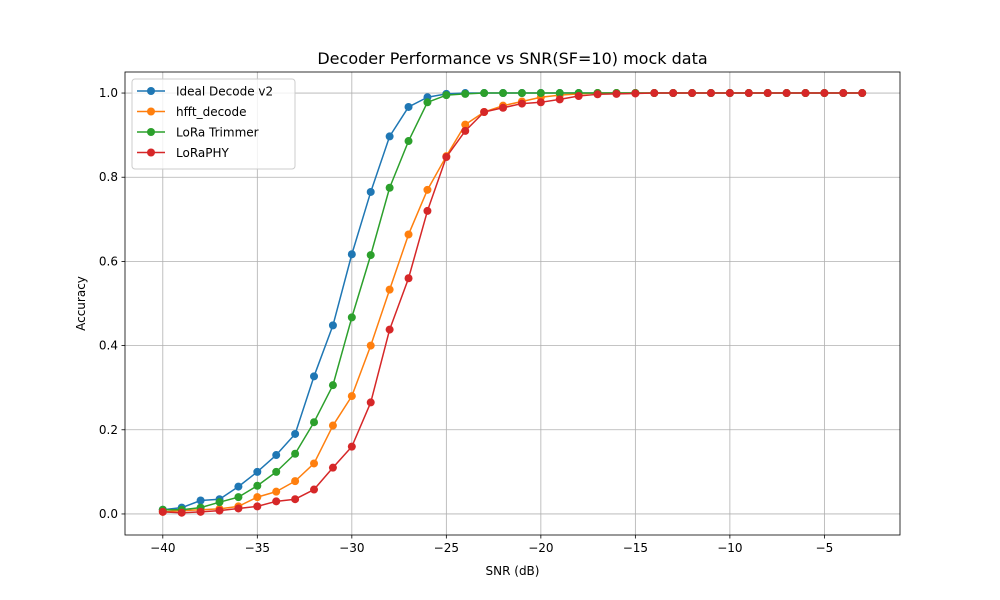 This screenshot has width=1000, height=600. I want to click on y-tick-label: 1.0, so click(108, 93).